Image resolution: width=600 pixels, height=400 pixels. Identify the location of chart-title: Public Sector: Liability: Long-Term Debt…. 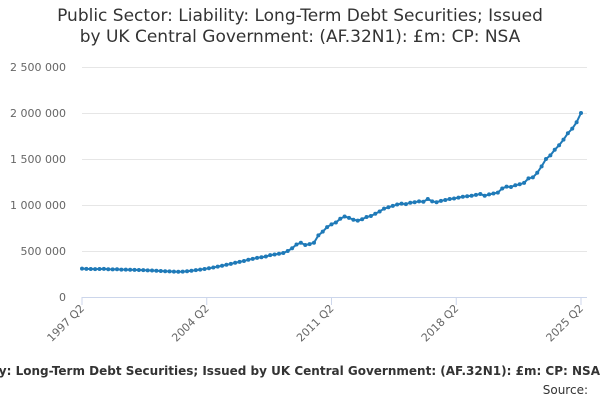
(300, 27).